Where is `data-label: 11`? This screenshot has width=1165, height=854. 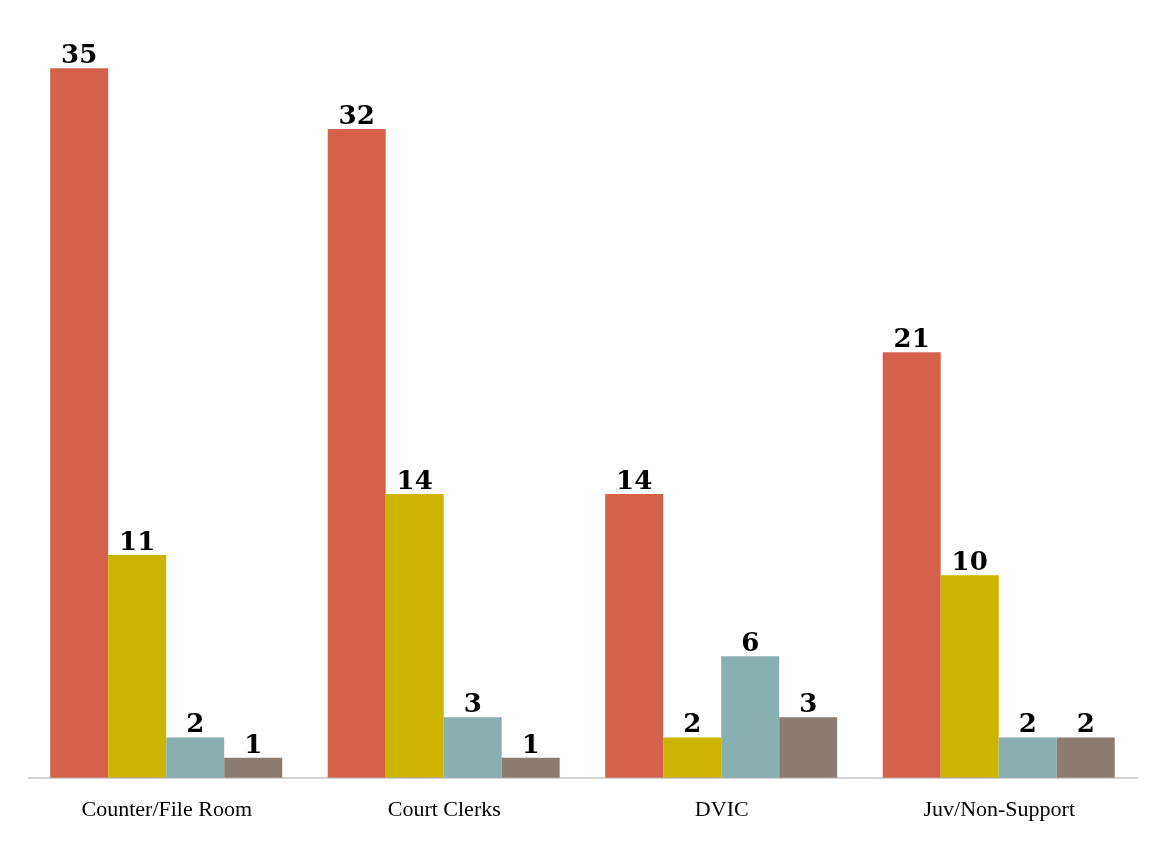
data-label: 11 is located at coordinates (137, 540).